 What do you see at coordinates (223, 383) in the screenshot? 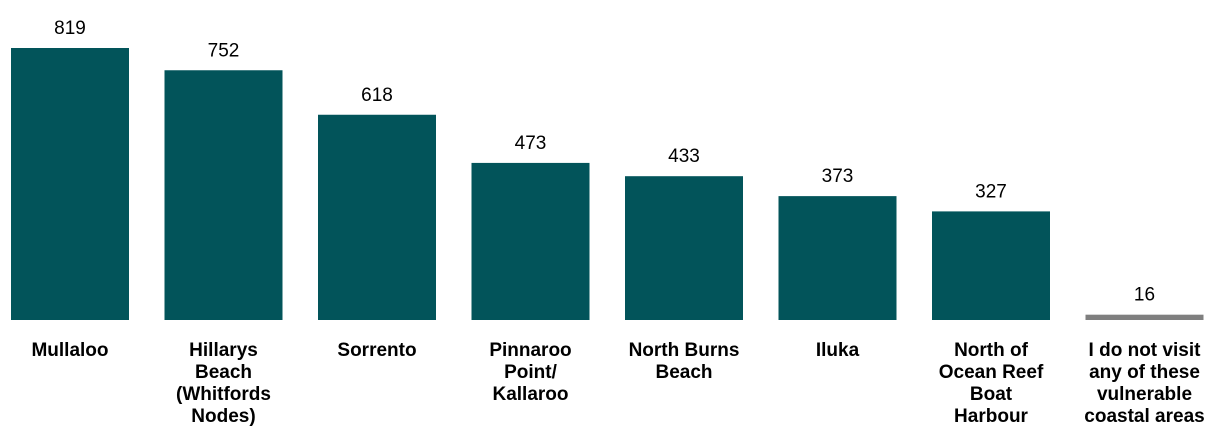
I see `category-label-2: Hillarys Beach (Whitfords Nodes)` at bounding box center [223, 383].